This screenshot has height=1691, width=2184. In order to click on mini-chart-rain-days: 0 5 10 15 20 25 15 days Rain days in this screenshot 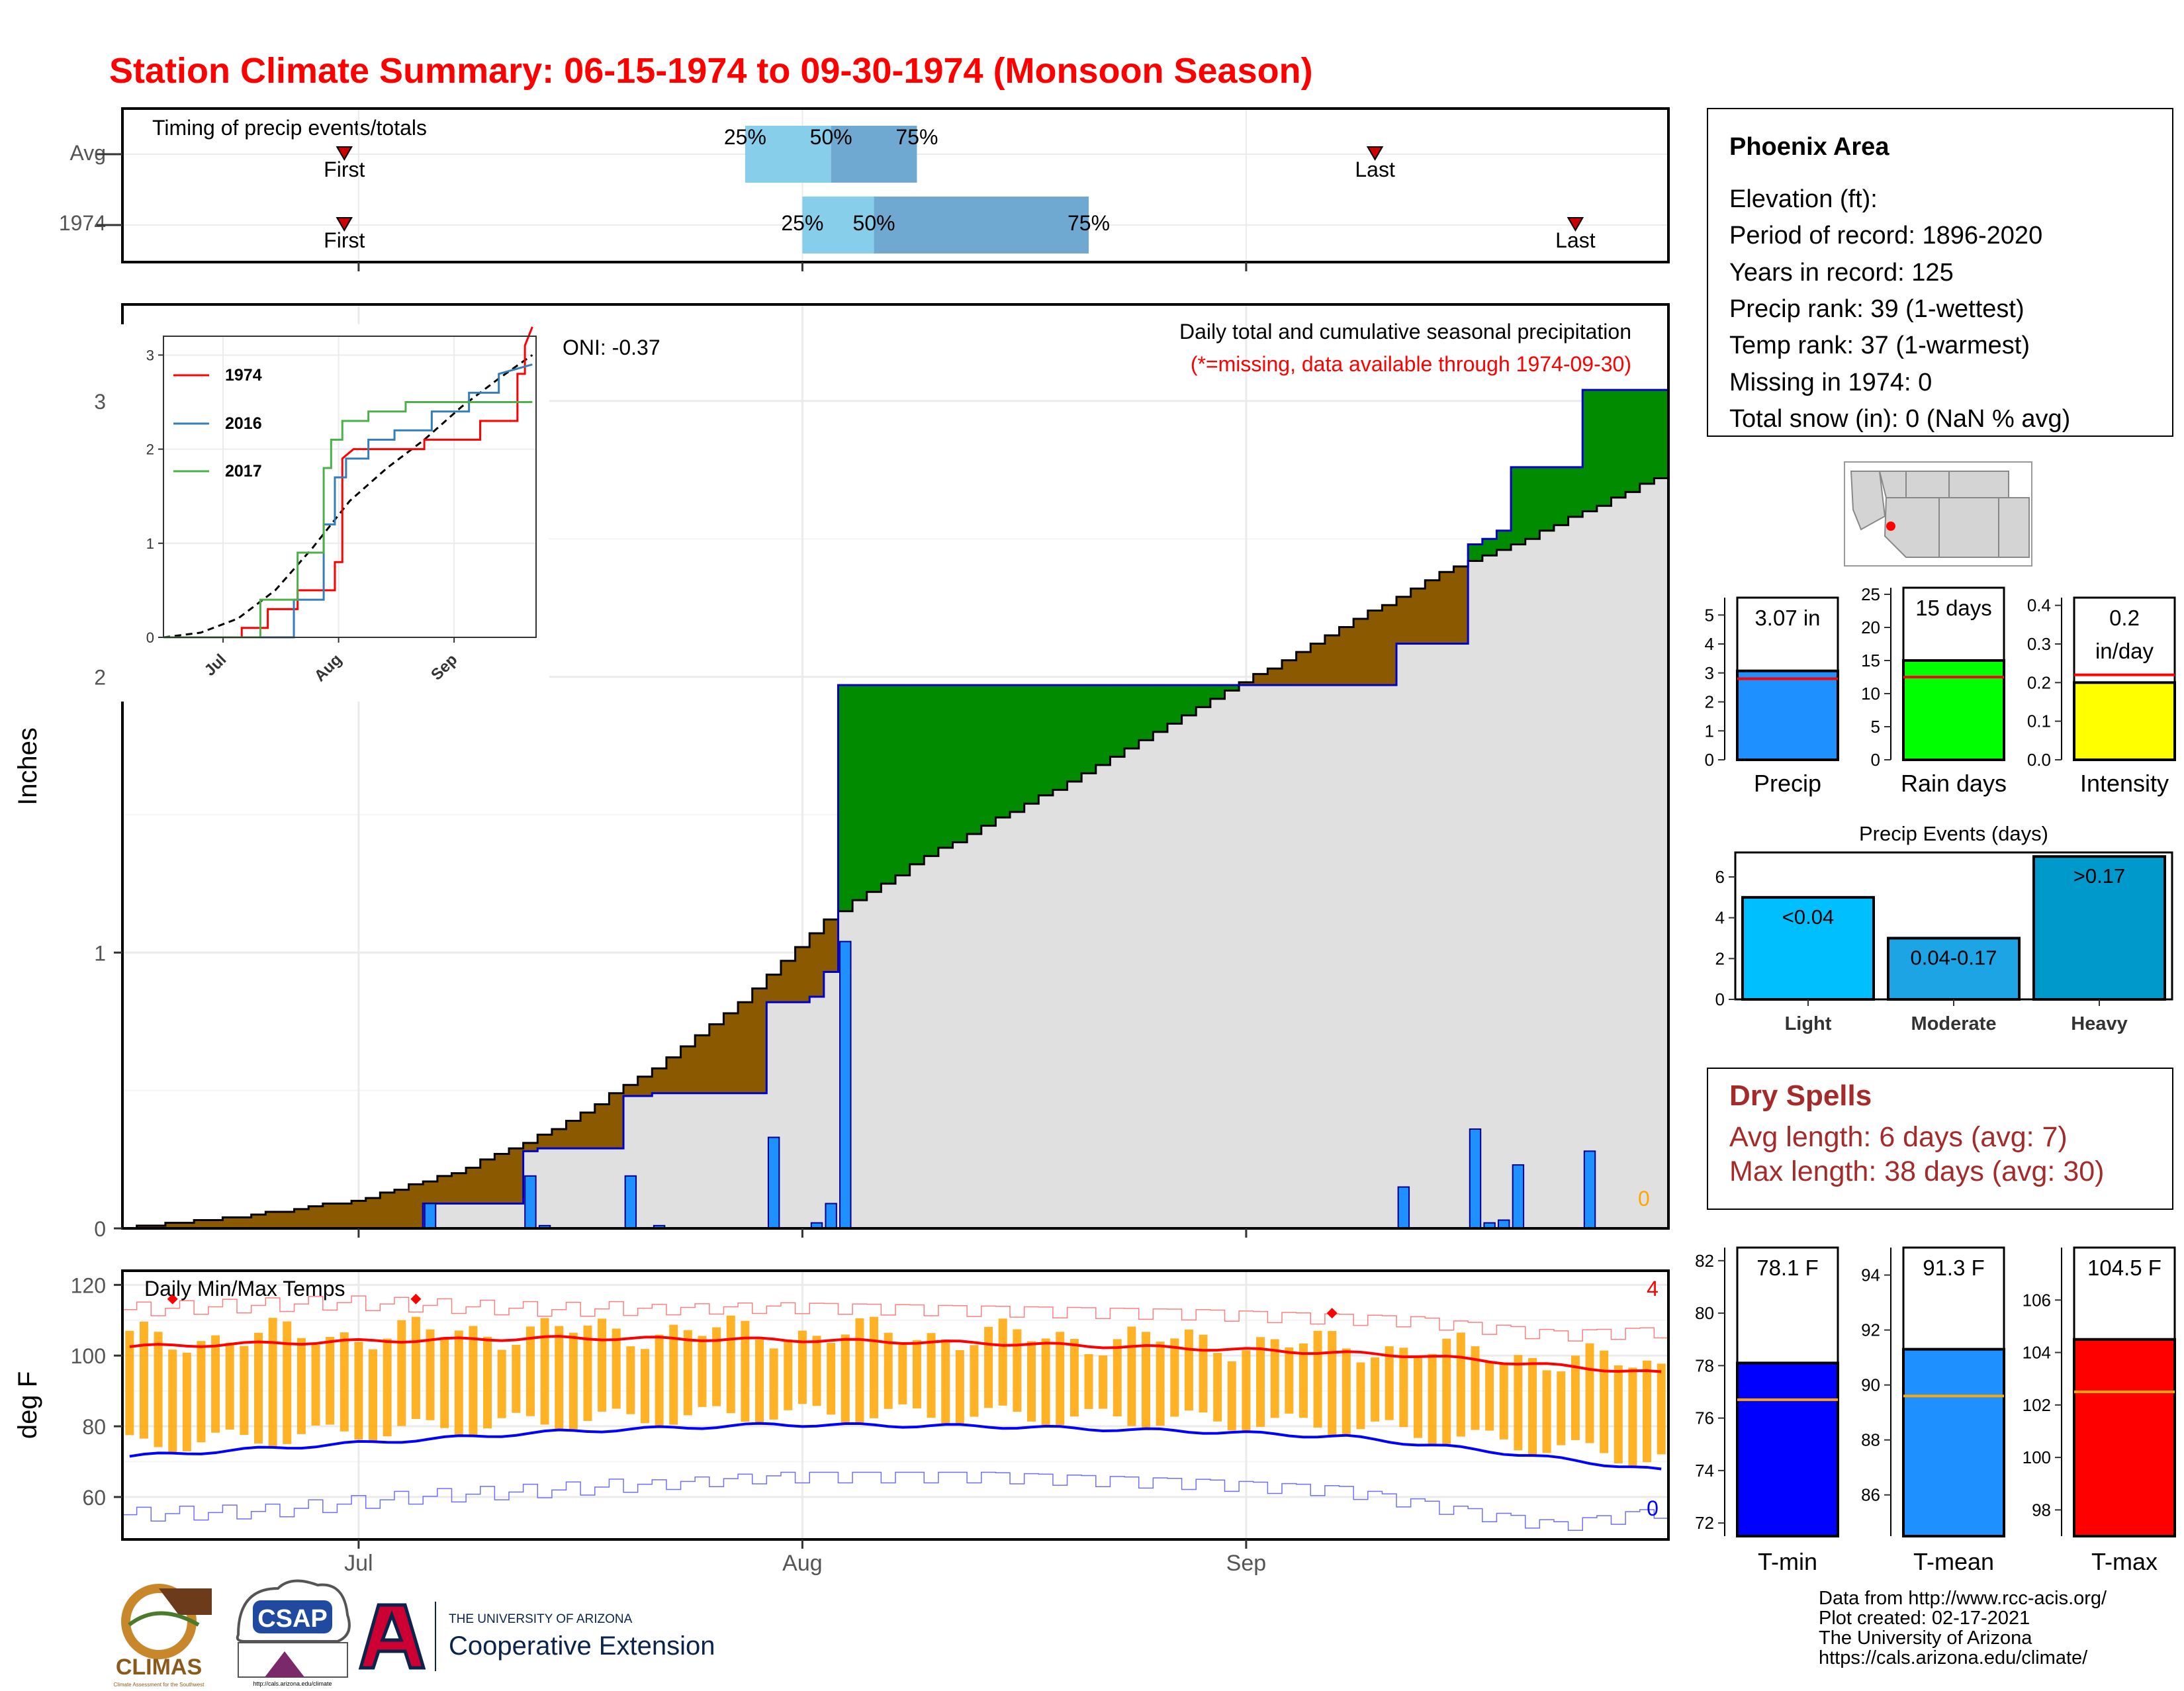, I will do `click(1934, 691)`.